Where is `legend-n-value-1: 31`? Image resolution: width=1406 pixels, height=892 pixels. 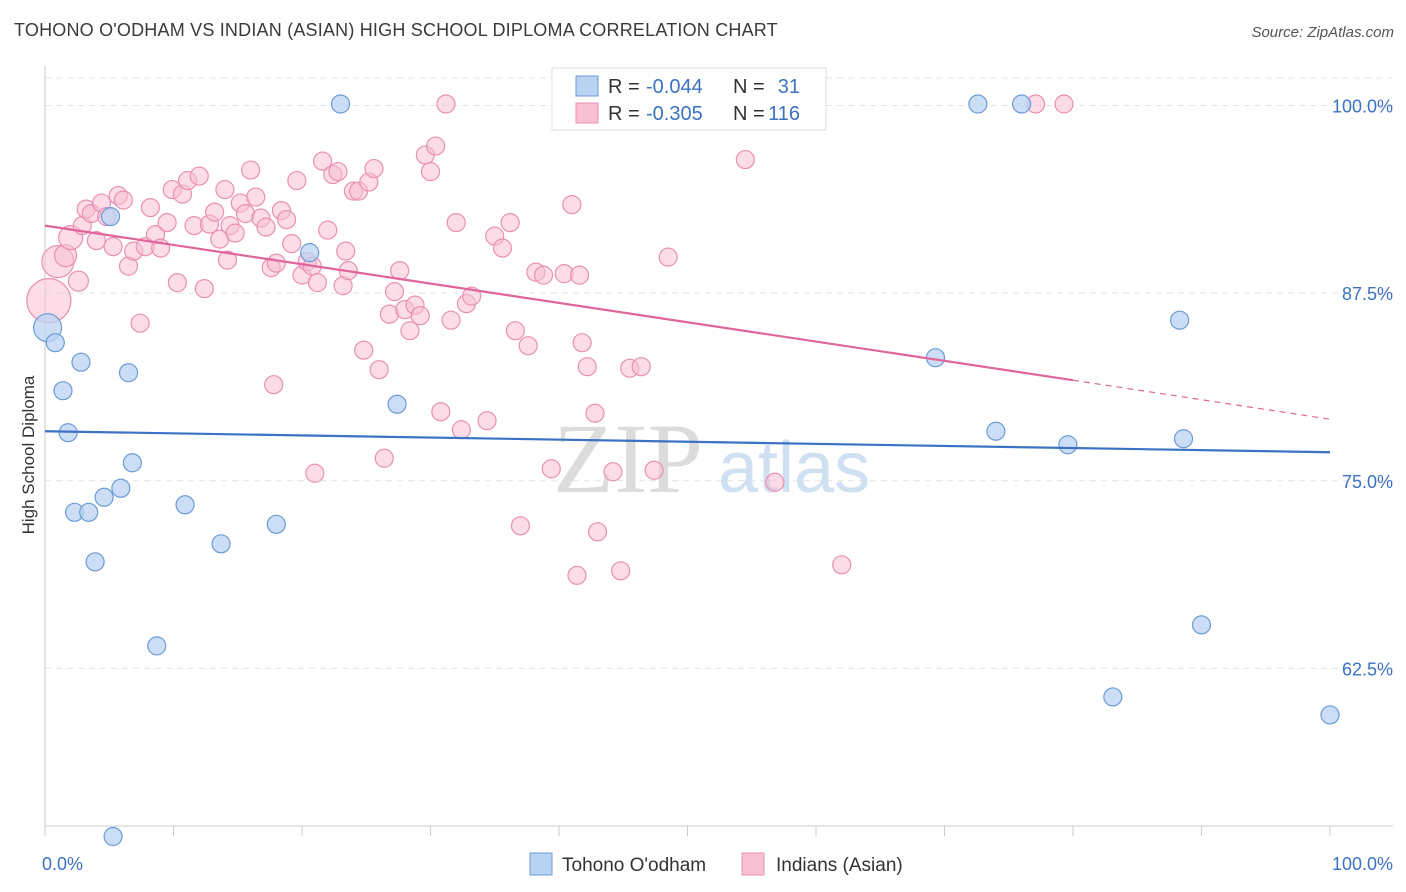 legend-n-value-1: 31 is located at coordinates (789, 87).